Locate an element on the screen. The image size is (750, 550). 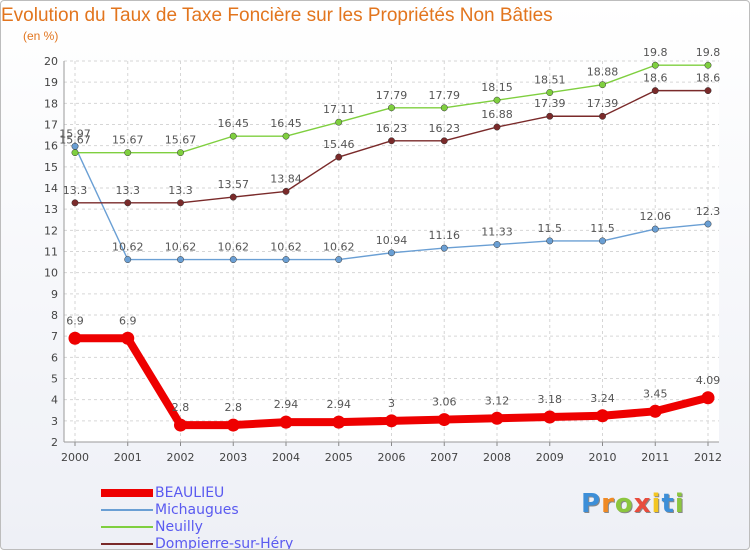
data-label-beaulieu: 3.12 is located at coordinates (497, 400).